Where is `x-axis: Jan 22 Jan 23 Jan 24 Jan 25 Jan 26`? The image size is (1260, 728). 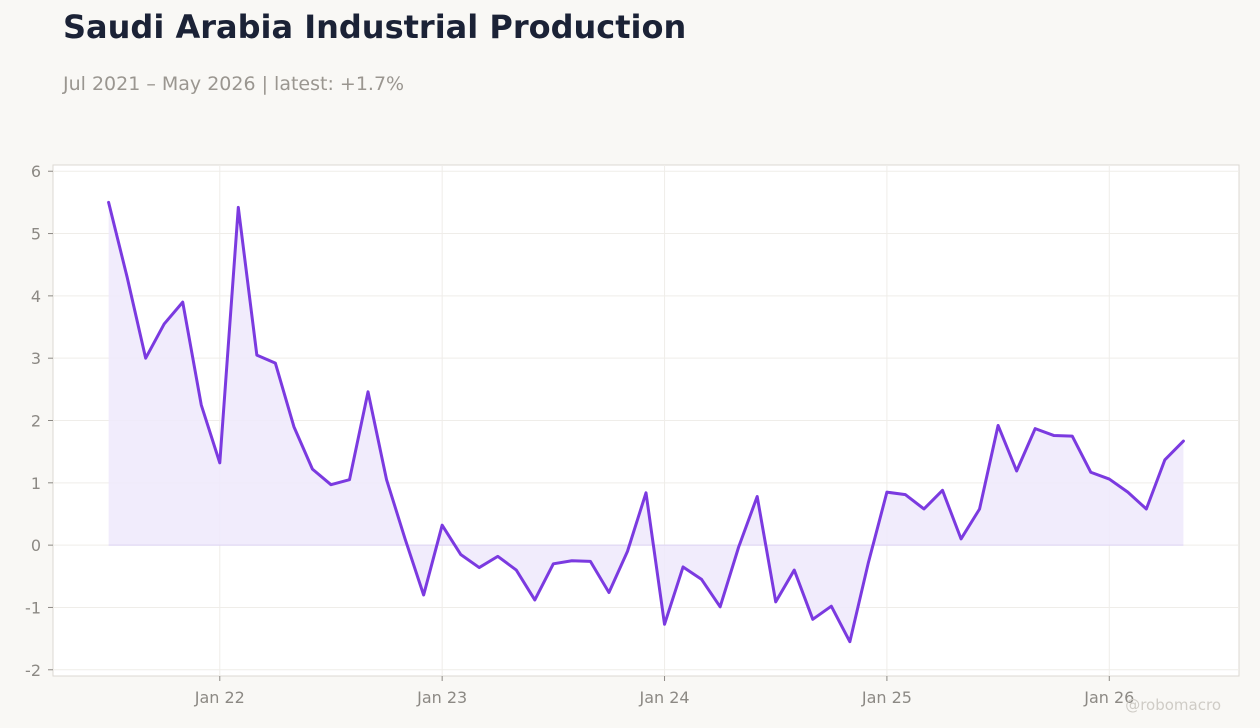 x-axis: Jan 22 Jan 23 Jan 24 Jan 25 Jan 26 is located at coordinates (664, 691).